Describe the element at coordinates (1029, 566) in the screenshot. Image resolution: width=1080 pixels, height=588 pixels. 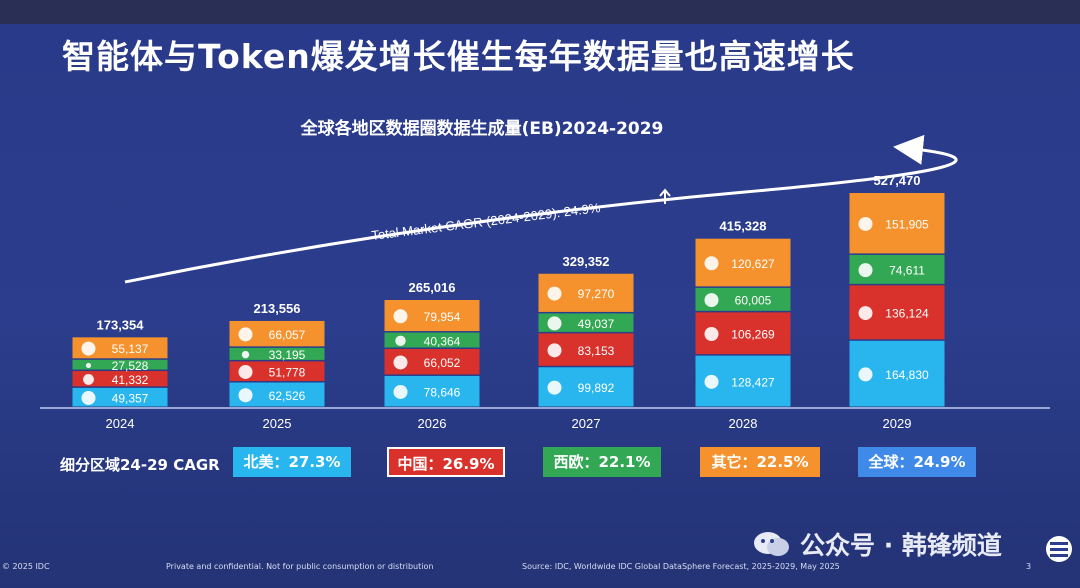
I see `footer-page-number: 3` at that location.